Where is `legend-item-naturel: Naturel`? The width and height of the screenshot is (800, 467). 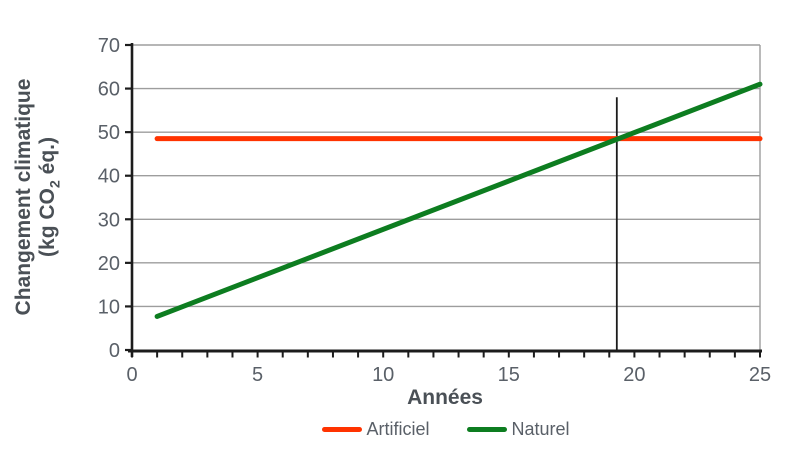 legend-item-naturel: Naturel is located at coordinates (518, 429).